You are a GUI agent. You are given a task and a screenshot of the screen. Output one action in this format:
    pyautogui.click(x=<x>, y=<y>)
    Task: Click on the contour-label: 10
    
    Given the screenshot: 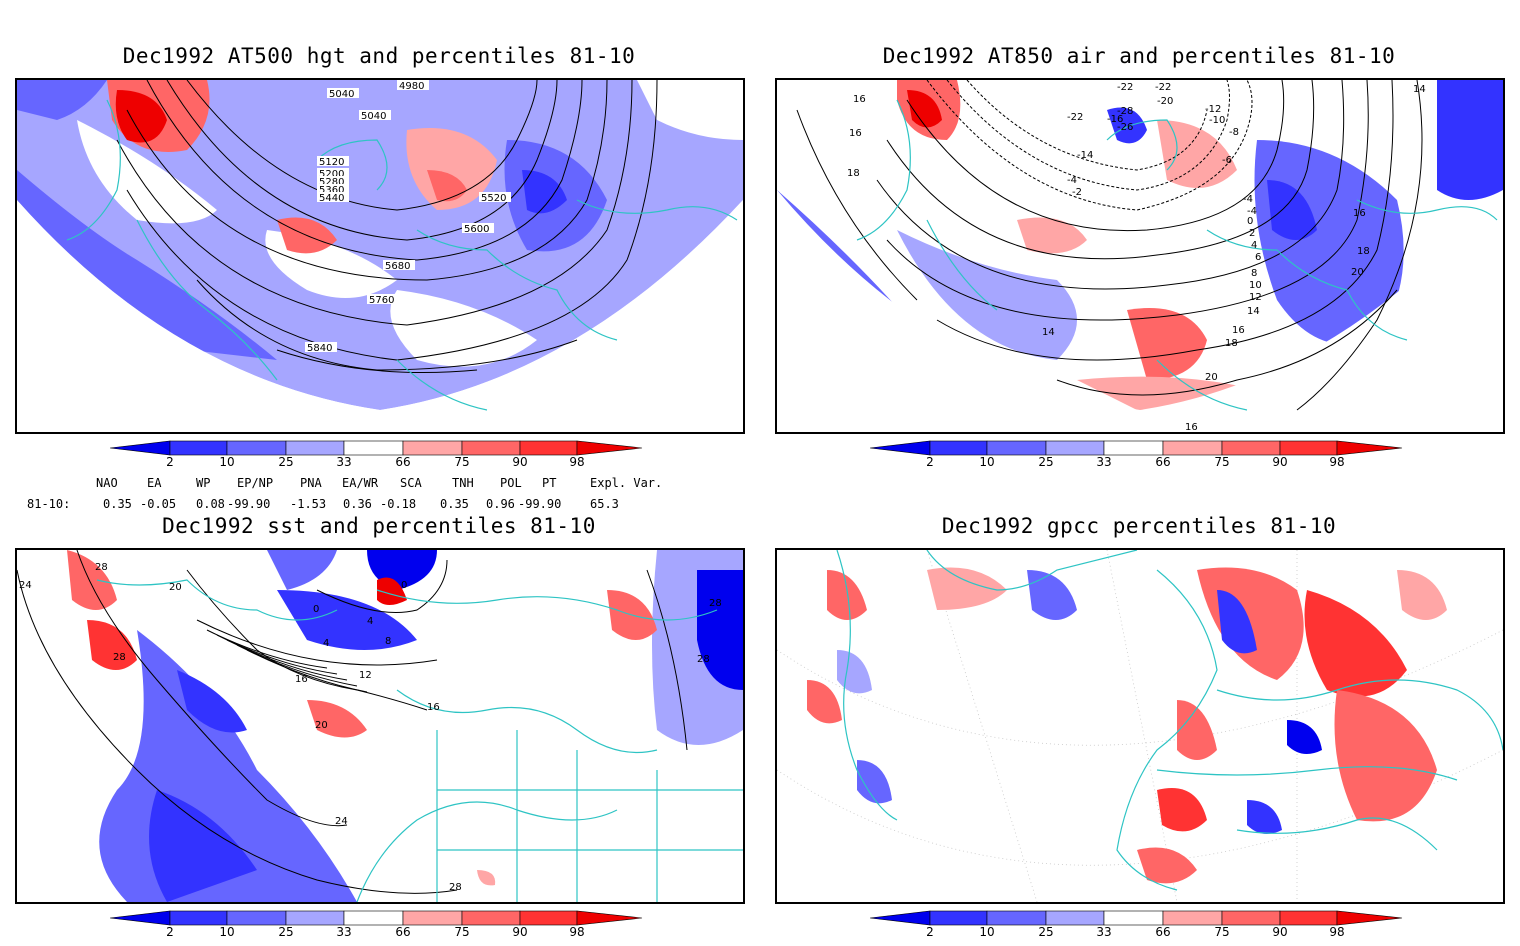 What is the action you would take?
    pyautogui.click(x=1255, y=285)
    